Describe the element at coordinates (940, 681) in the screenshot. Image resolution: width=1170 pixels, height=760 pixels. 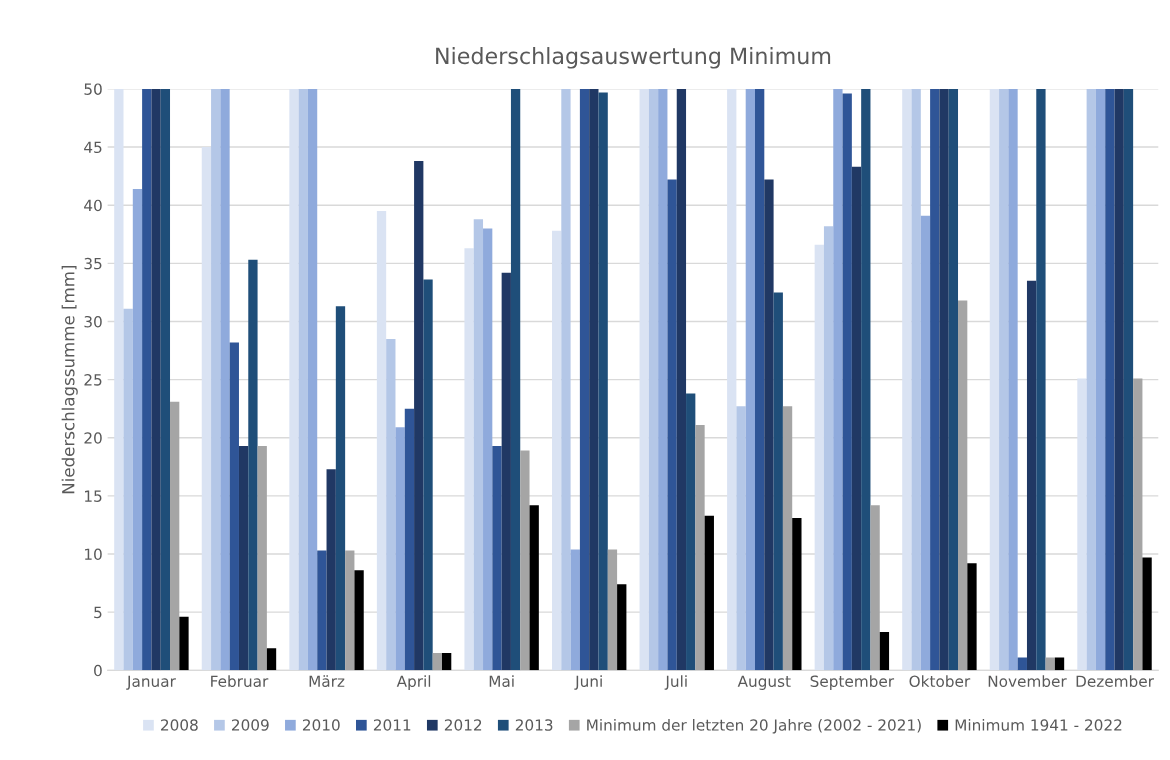
I see `x-tick-label: Oktober` at that location.